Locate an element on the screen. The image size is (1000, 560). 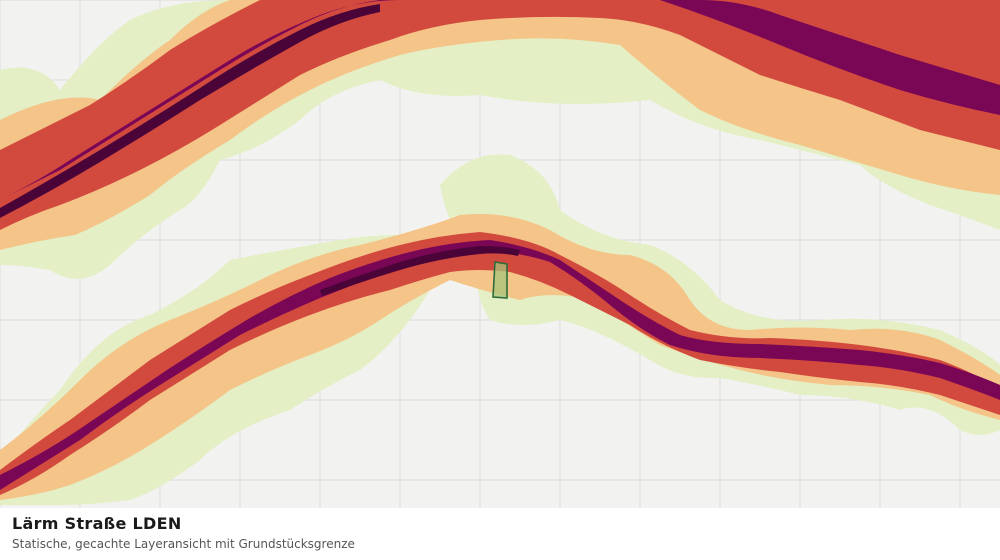
layer-title: Lärm Straße LDEN is located at coordinates (97, 523).